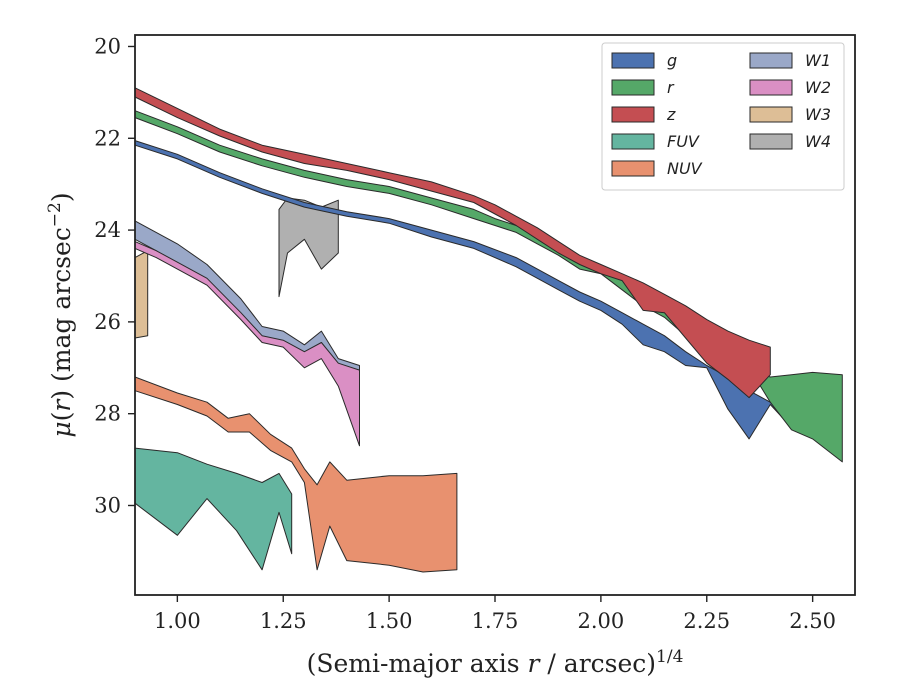  What do you see at coordinates (818, 141) in the screenshot?
I see `legend-label-w4: W4` at bounding box center [818, 141].